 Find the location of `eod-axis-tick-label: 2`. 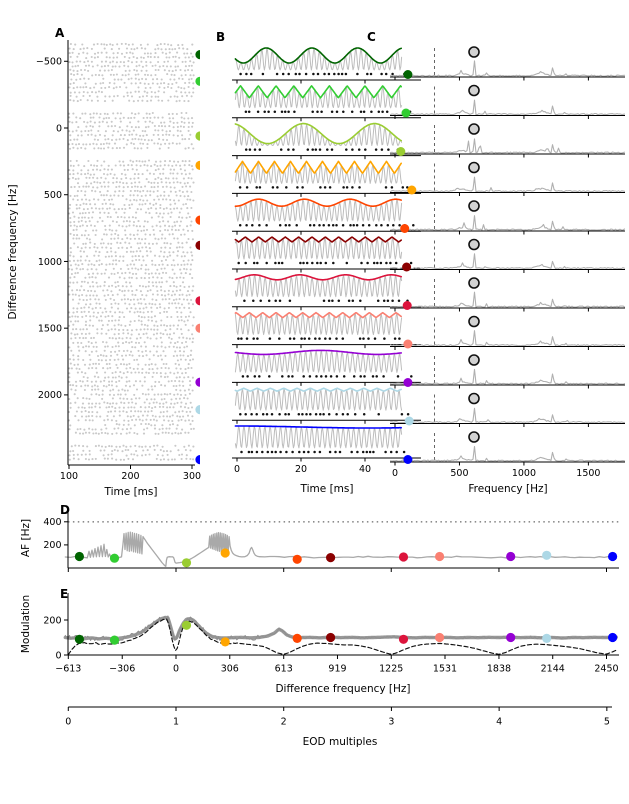

eod-axis-tick-label: 2 is located at coordinates (284, 722).